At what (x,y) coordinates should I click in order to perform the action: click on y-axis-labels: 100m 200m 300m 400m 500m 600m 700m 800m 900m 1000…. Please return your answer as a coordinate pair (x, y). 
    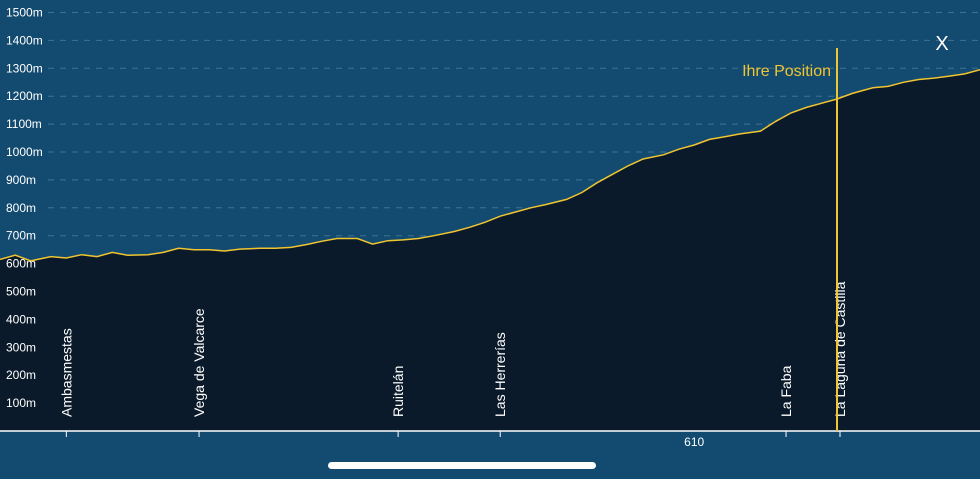
    Looking at the image, I should click on (24, 208).